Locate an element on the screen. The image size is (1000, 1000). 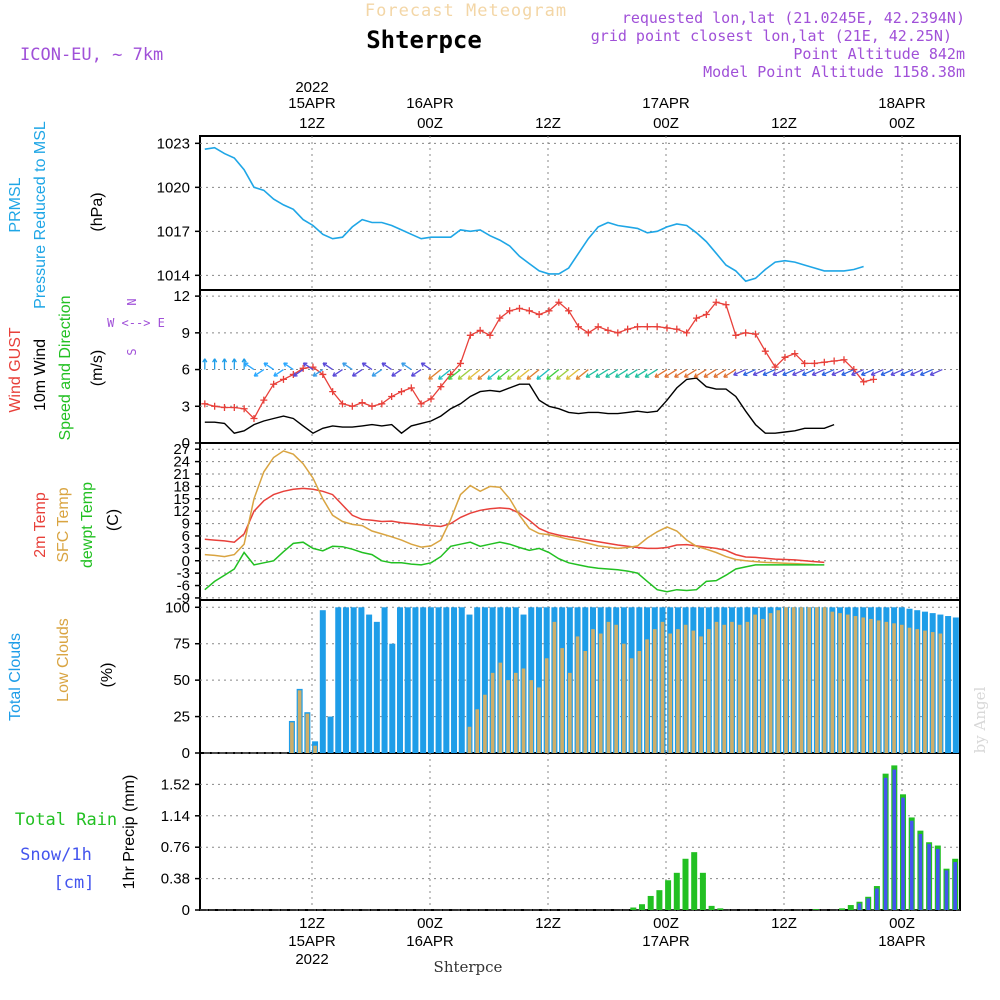
requested-coords: requested lon,lat (21.0245E, 42.2394N) is located at coordinates (793, 18).